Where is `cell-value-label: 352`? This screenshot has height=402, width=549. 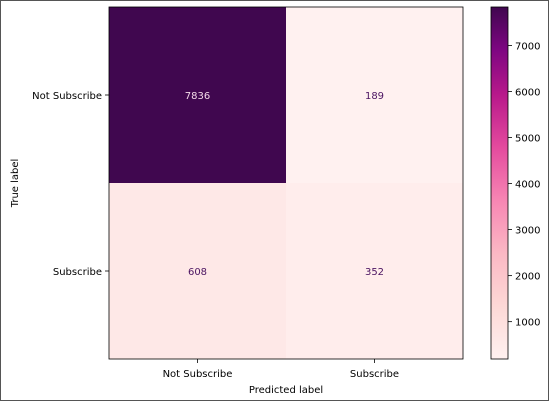
cell-value-label: 352 is located at coordinates (374, 272).